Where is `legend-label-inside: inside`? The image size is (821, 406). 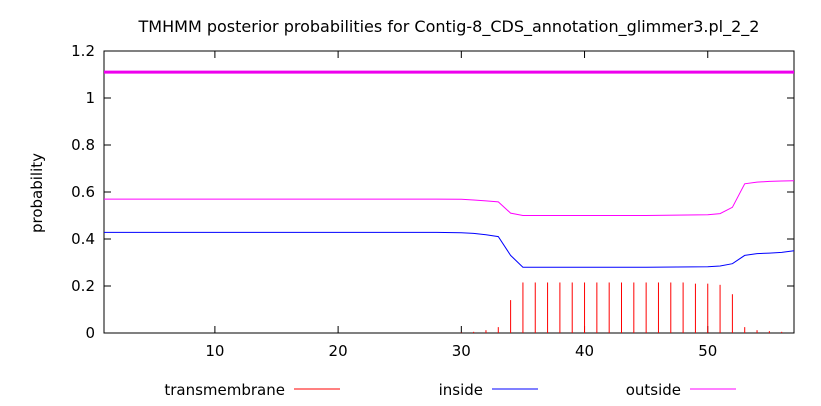 legend-label-inside: inside is located at coordinates (461, 390).